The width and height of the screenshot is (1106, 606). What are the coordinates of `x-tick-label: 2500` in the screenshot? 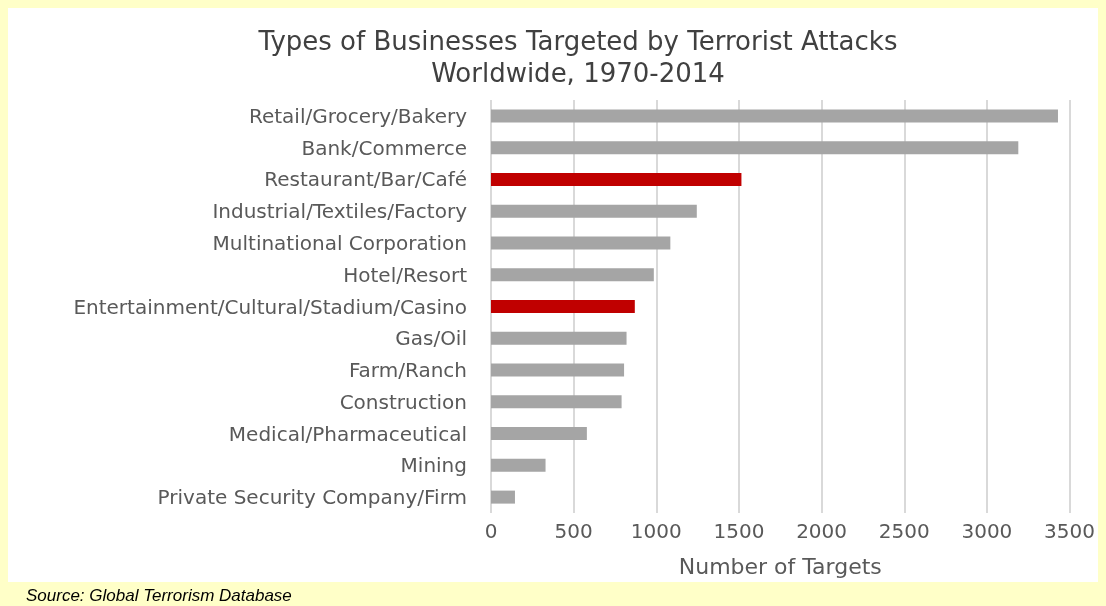 It's located at (904, 531).